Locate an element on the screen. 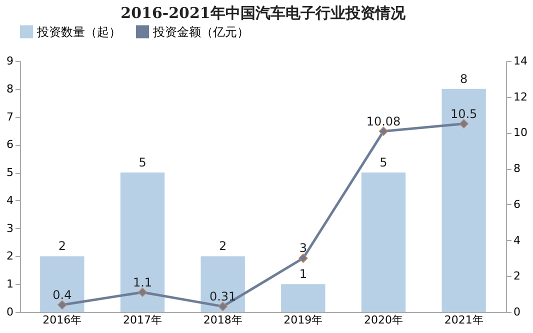  y2-tick-label: 14 is located at coordinates (521, 61).